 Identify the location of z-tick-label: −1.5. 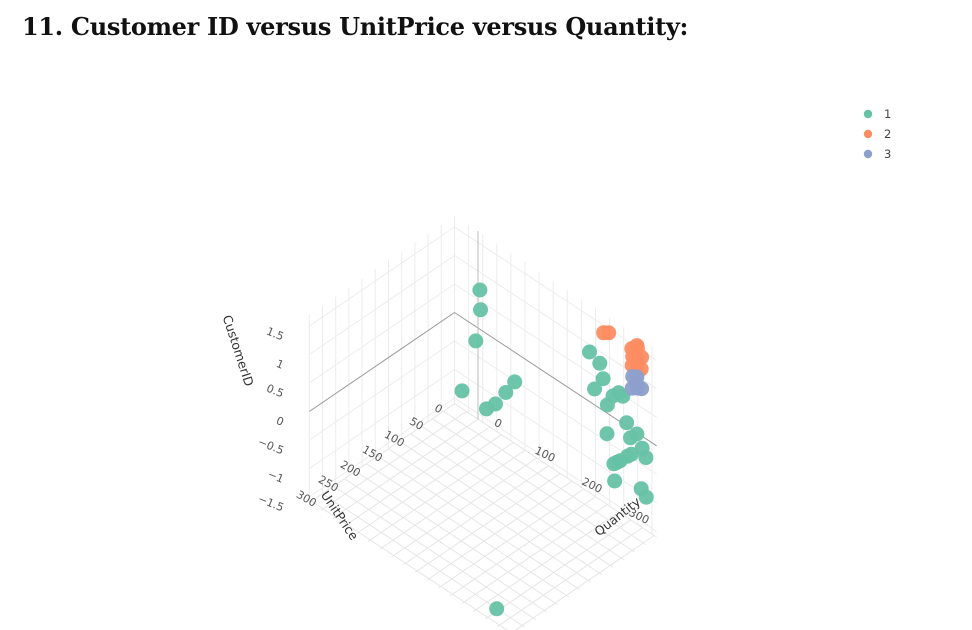
(271, 503).